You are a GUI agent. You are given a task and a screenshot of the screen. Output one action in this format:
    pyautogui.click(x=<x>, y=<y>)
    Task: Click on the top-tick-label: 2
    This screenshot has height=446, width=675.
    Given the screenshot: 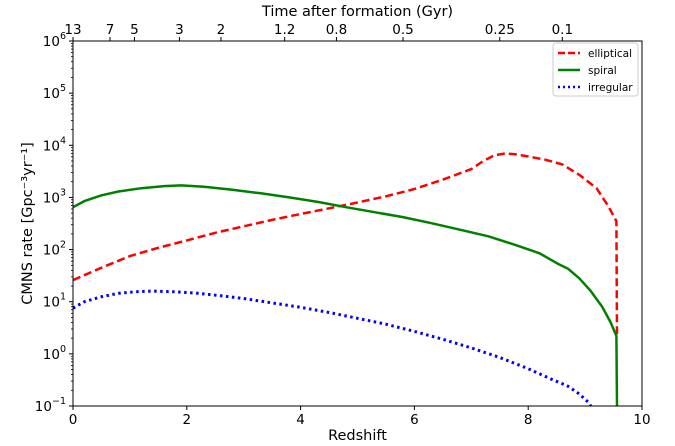 What is the action you would take?
    pyautogui.click(x=221, y=30)
    